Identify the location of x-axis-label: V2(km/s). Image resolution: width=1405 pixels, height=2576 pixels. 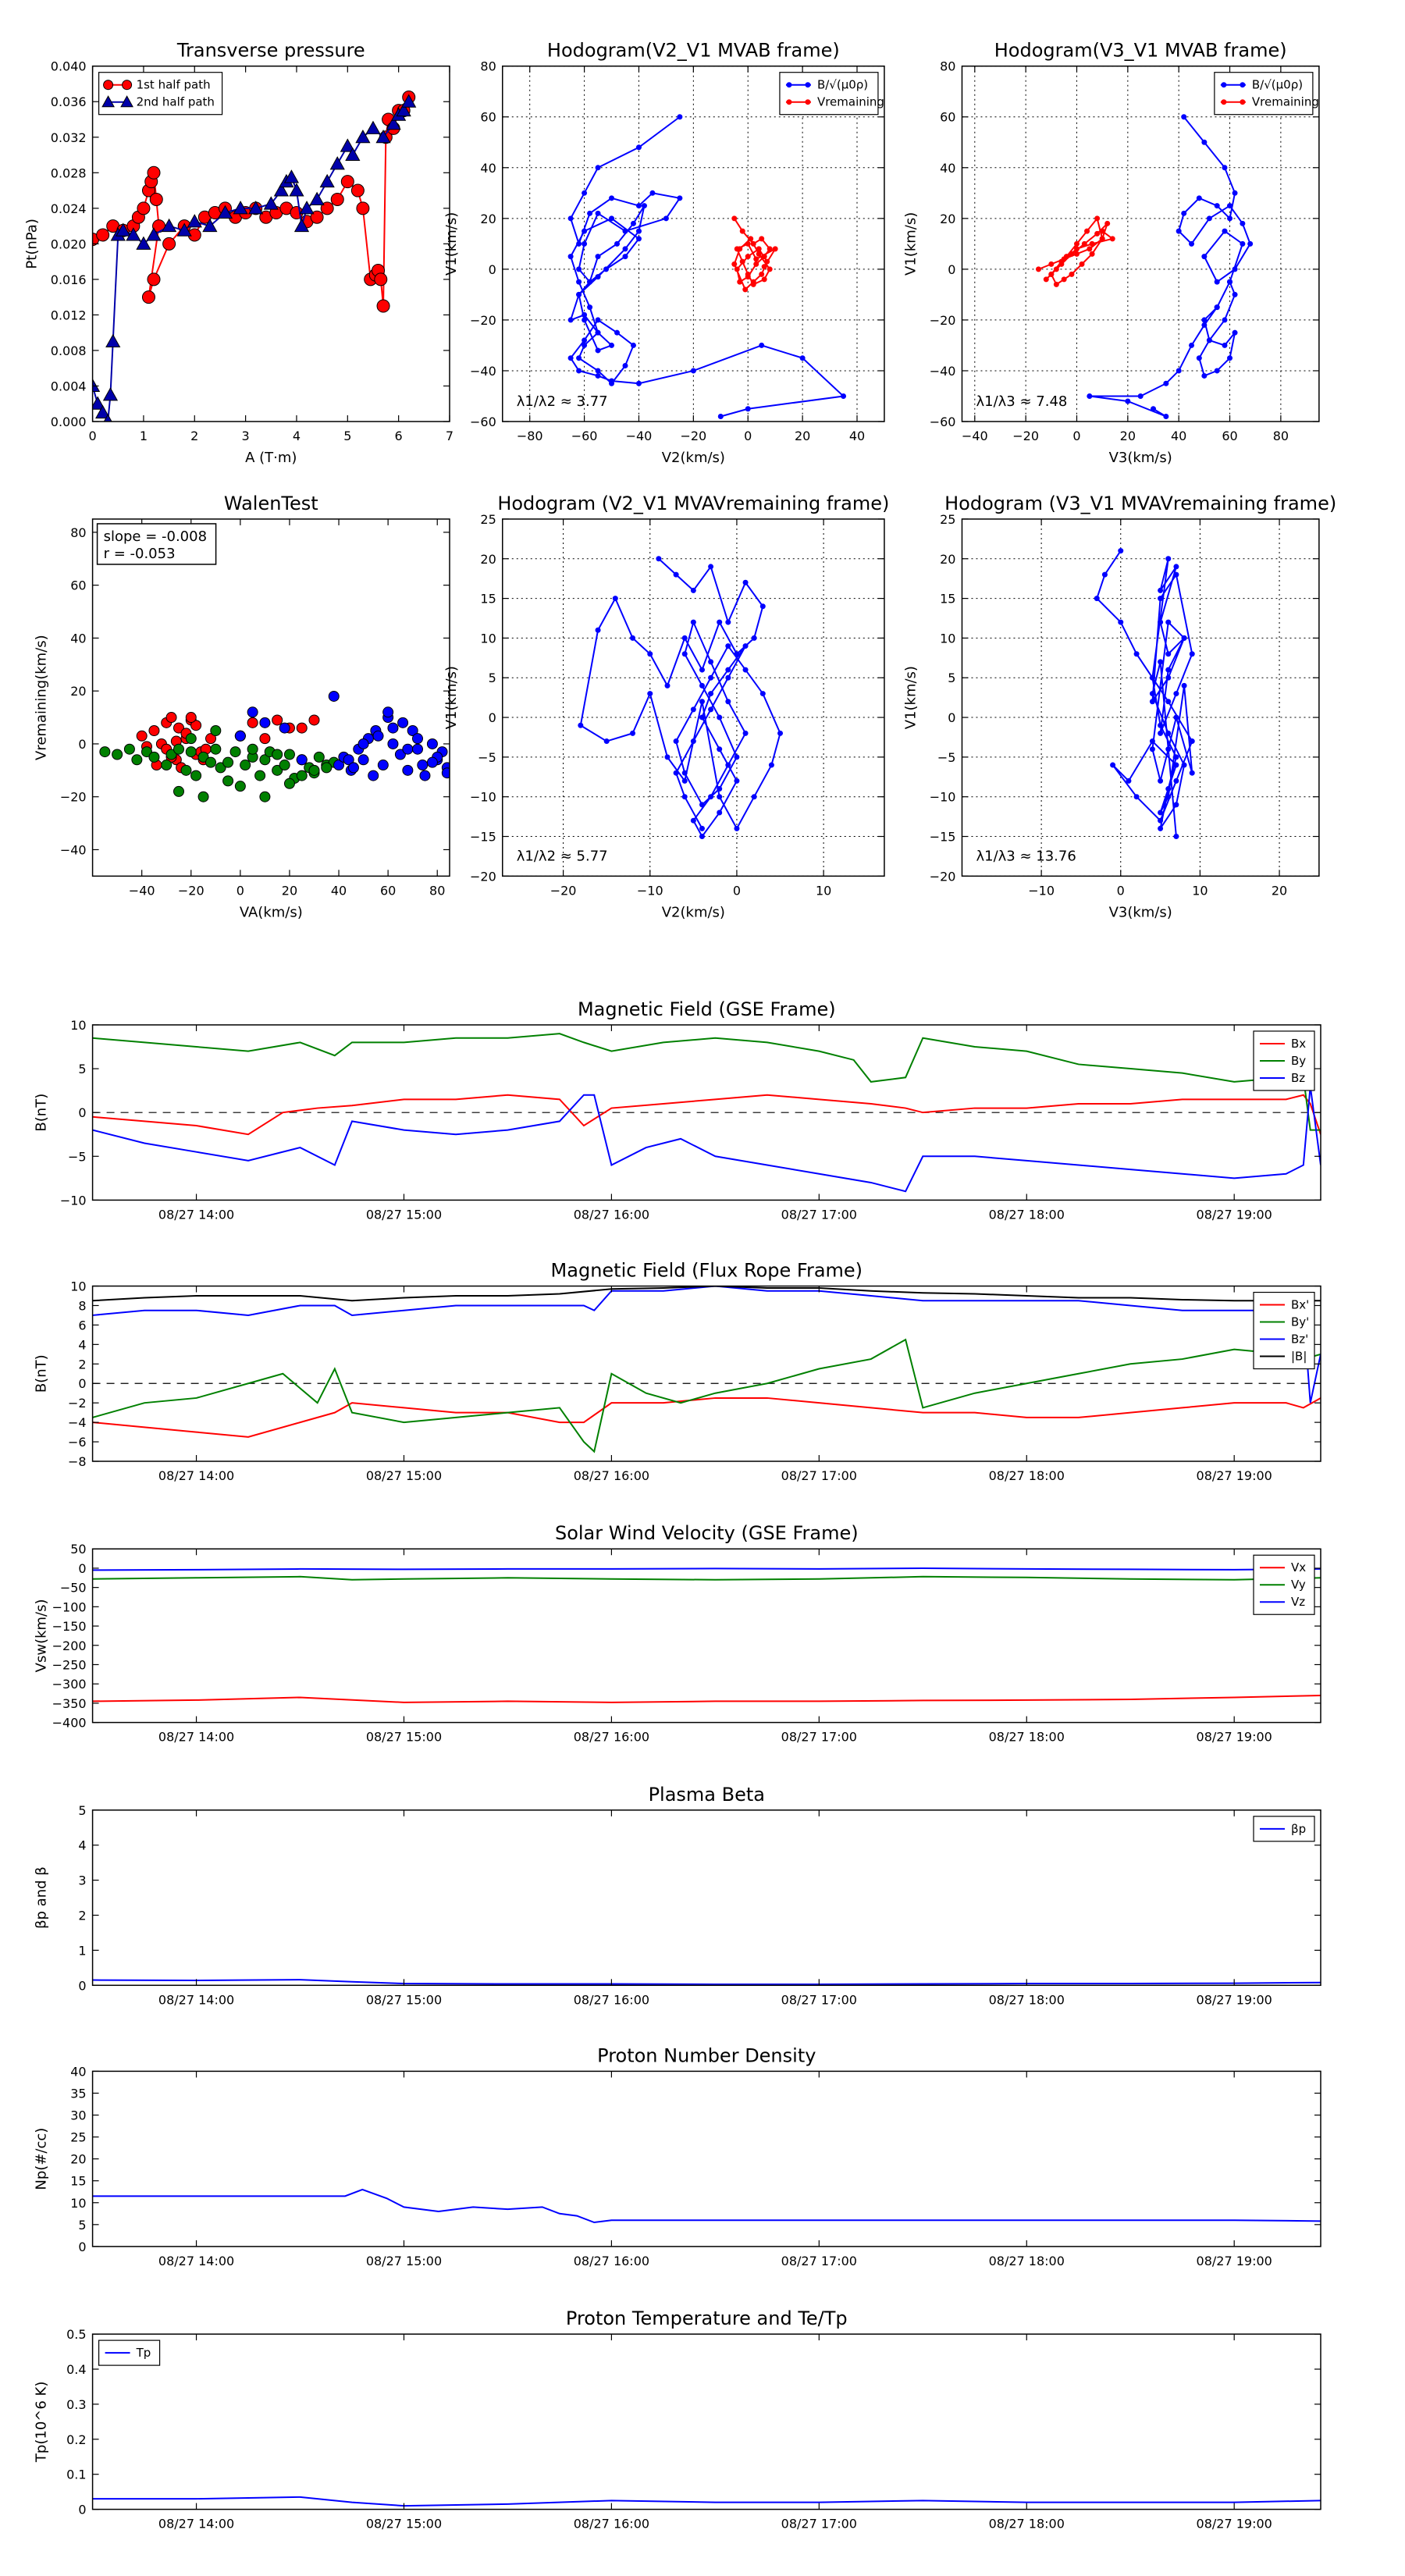
(693, 458).